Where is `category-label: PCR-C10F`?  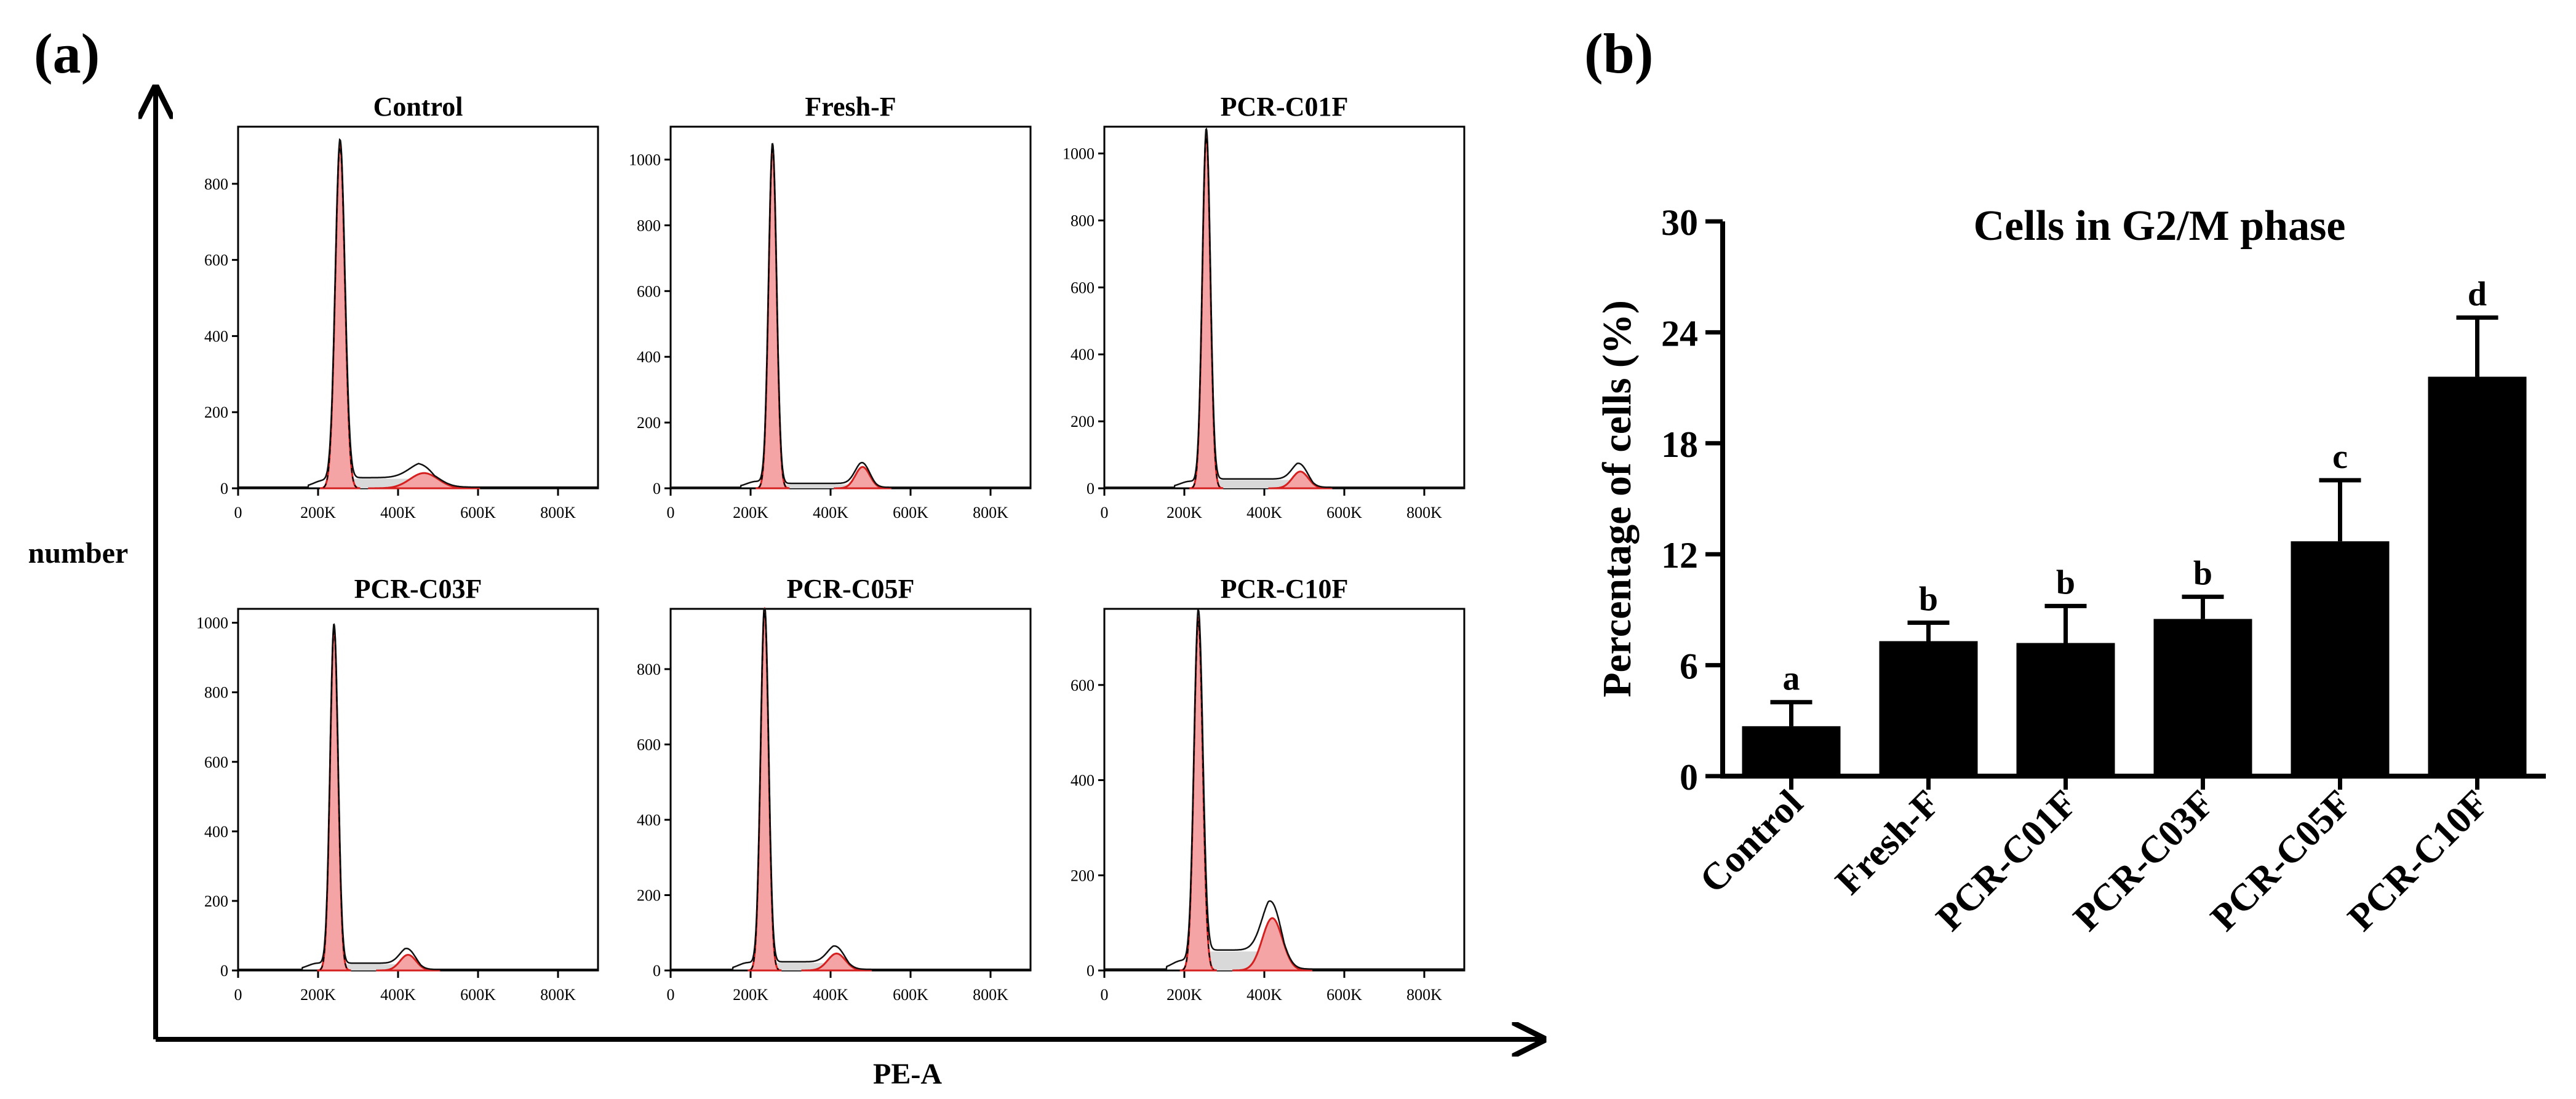 category-label: PCR-C10F is located at coordinates (2418, 860).